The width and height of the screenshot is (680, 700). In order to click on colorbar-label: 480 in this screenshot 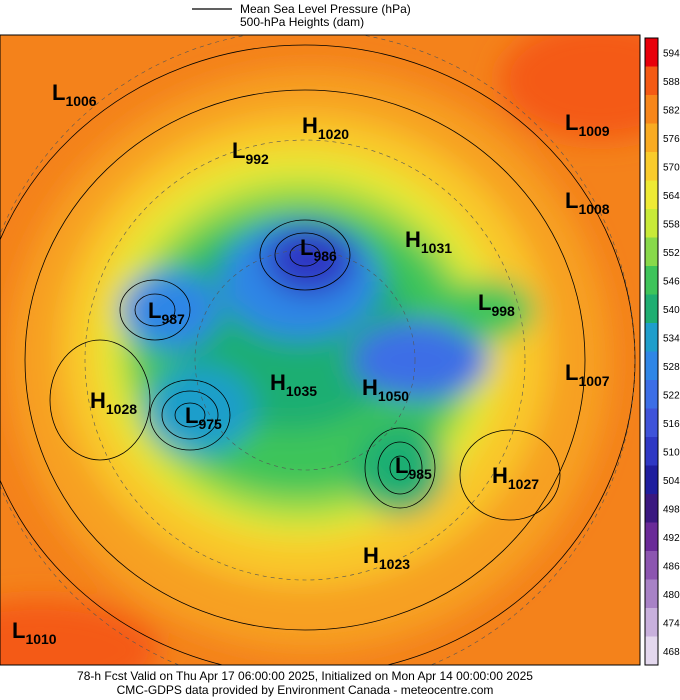, I will do `click(671, 595)`.